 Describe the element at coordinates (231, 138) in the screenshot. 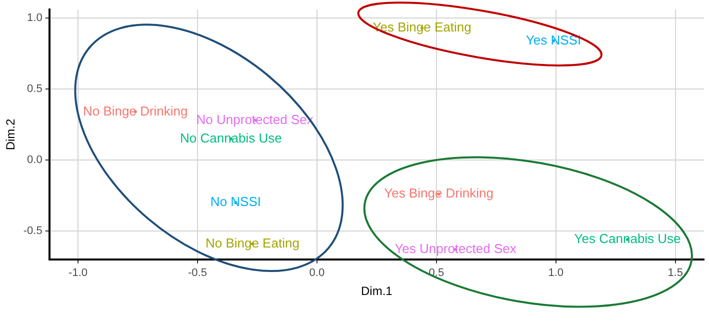

I see `text: No Cannabis Use` at that location.